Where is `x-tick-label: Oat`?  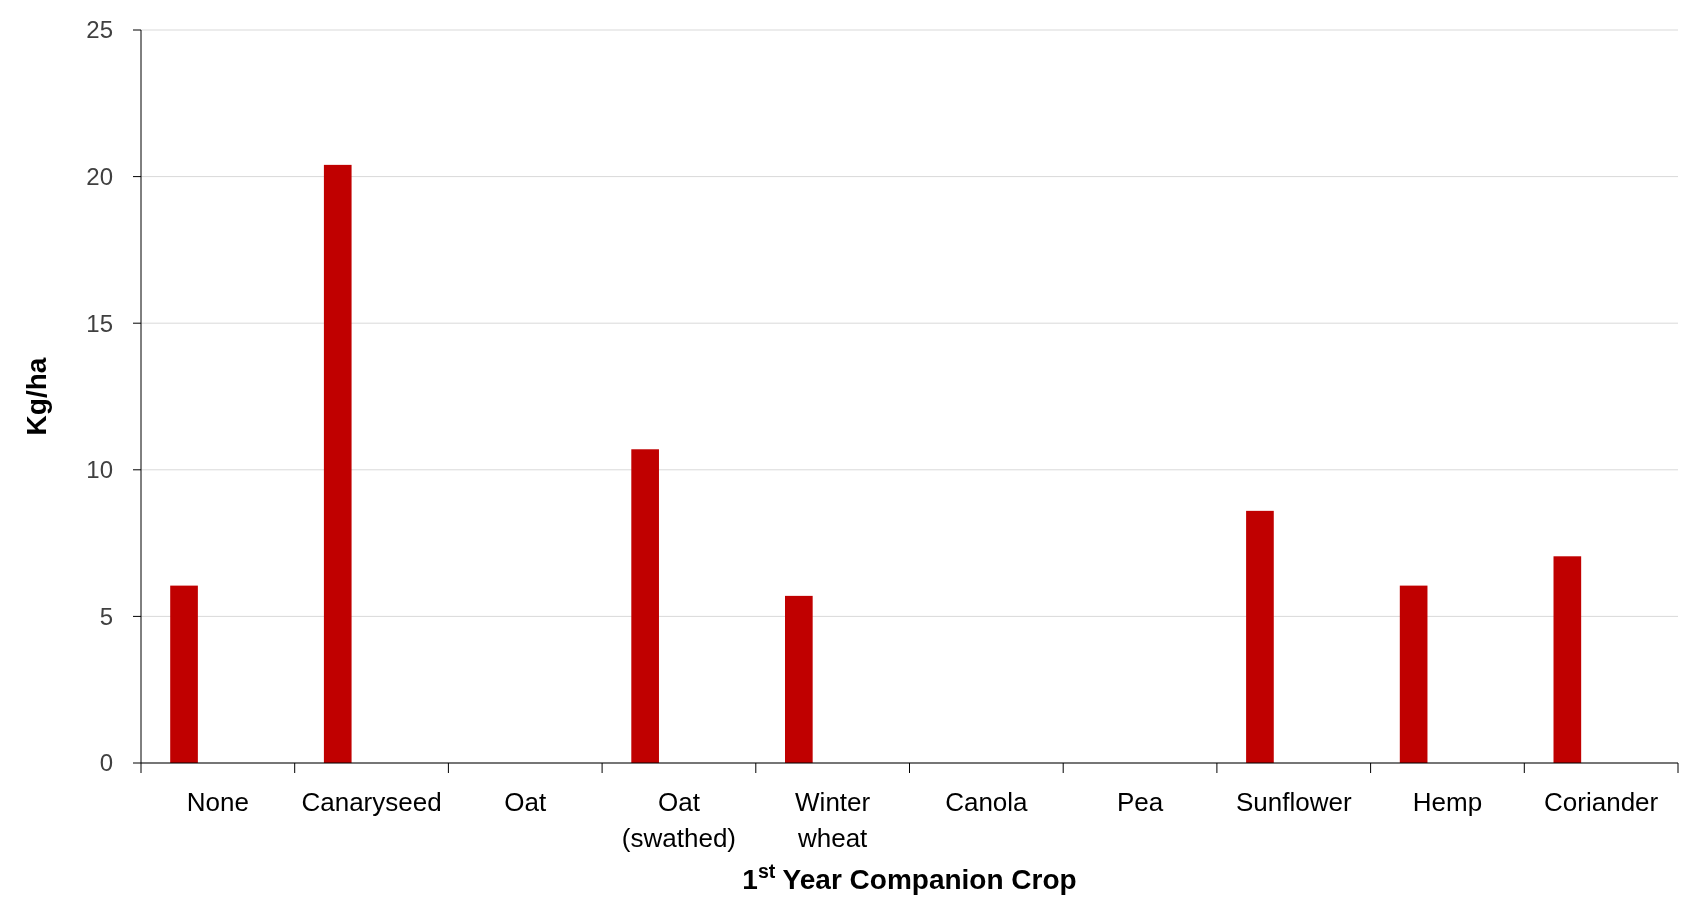 x-tick-label: Oat is located at coordinates (525, 802).